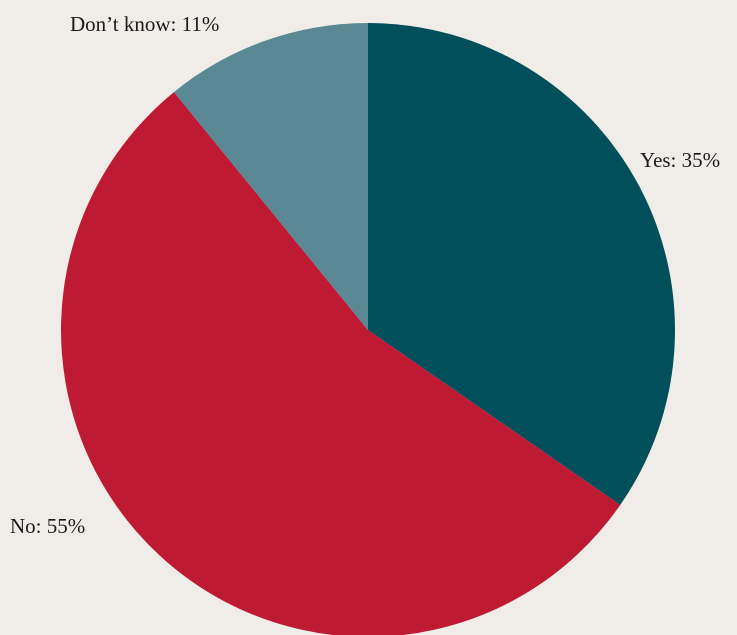 This screenshot has width=737, height=635. Describe the element at coordinates (47, 526) in the screenshot. I see `slice-label-no: No: 55%` at that location.